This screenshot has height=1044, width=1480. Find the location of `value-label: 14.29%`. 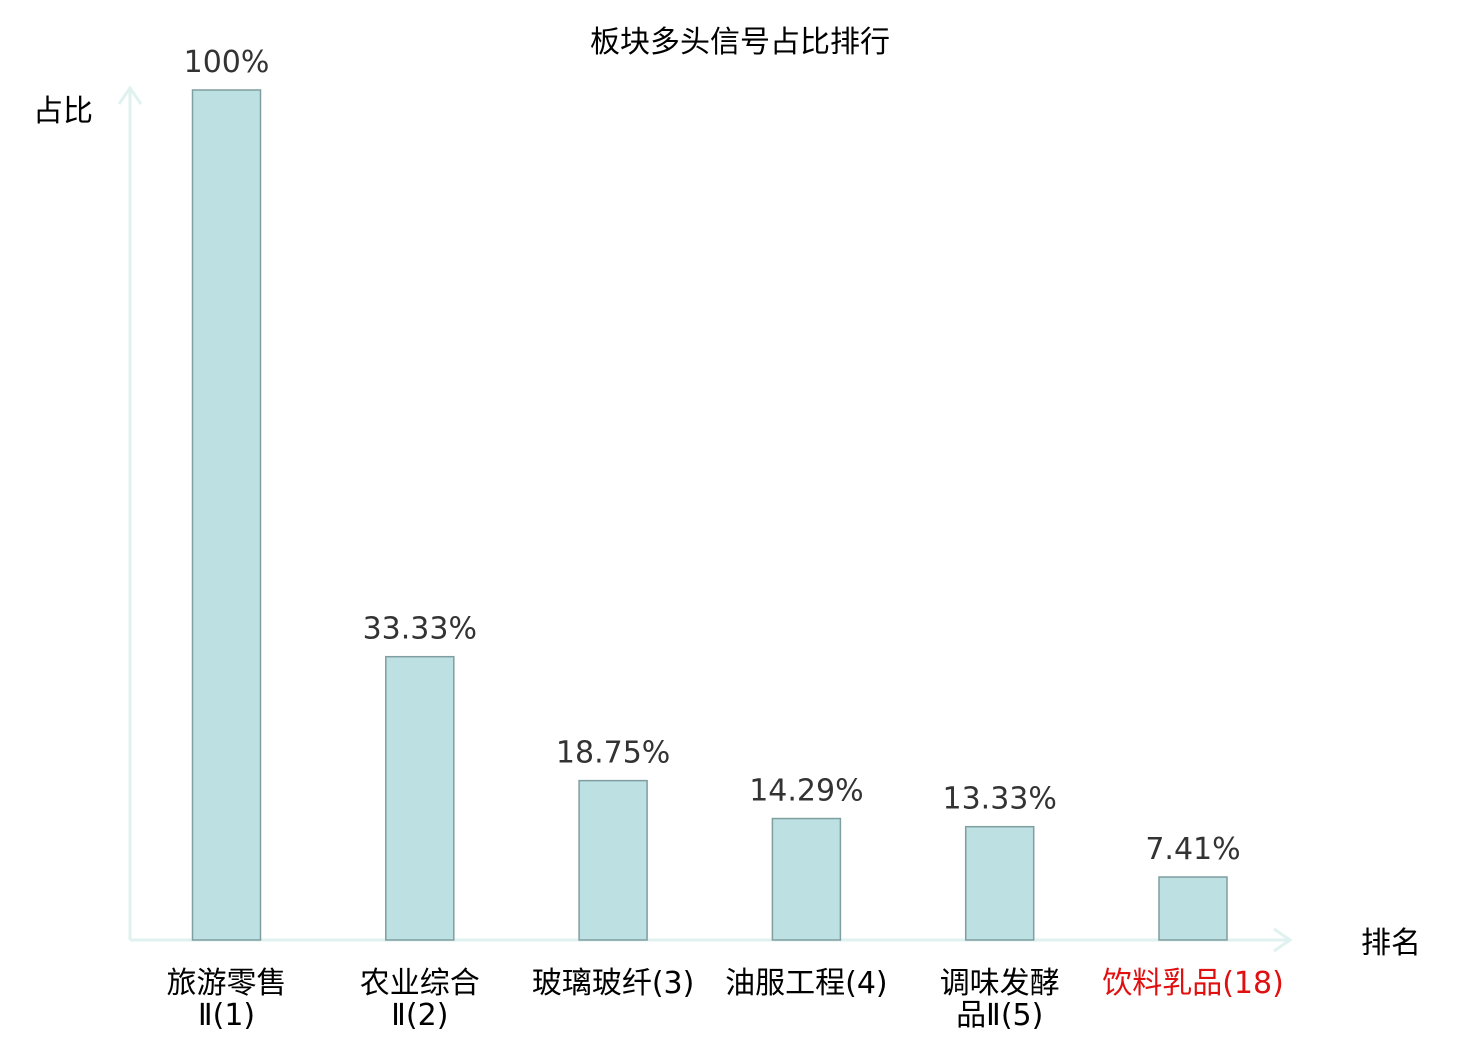

value-label: 14.29% is located at coordinates (806, 791).